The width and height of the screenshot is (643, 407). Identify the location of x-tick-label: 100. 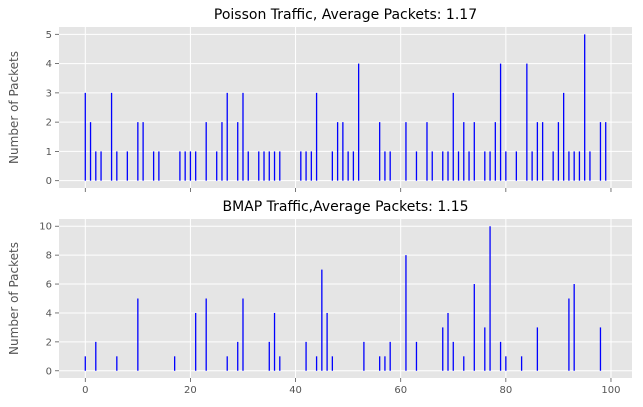
(610, 390).